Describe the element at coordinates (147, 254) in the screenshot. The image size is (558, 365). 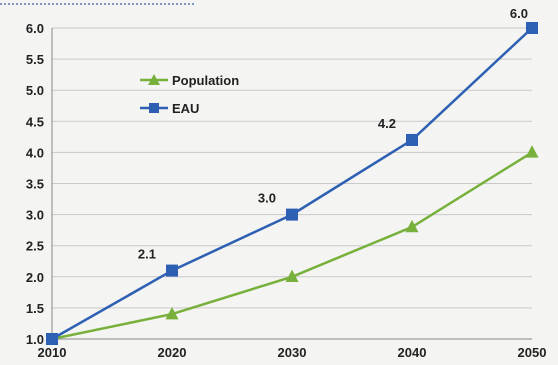
I see `data-label: 2.1` at that location.